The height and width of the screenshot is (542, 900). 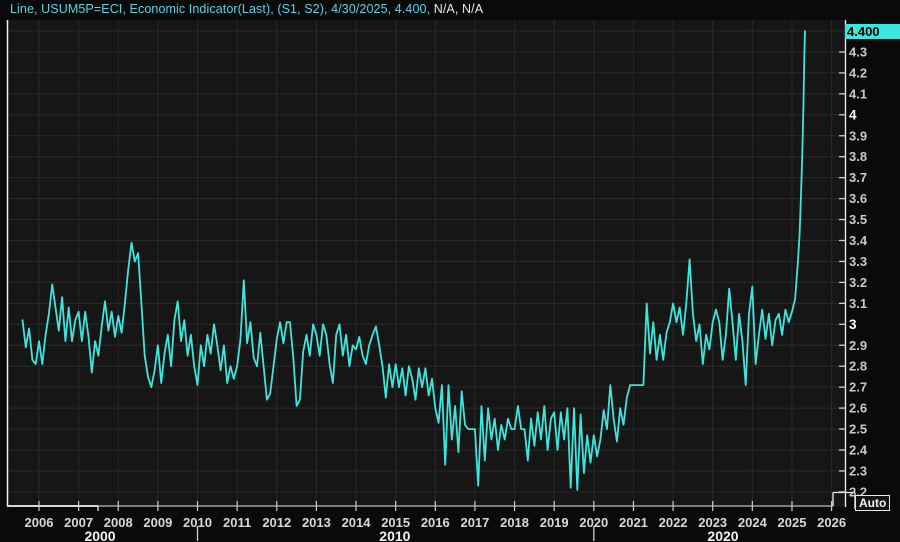 What do you see at coordinates (858, 303) in the screenshot?
I see `y-tick-label: 3.1` at bounding box center [858, 303].